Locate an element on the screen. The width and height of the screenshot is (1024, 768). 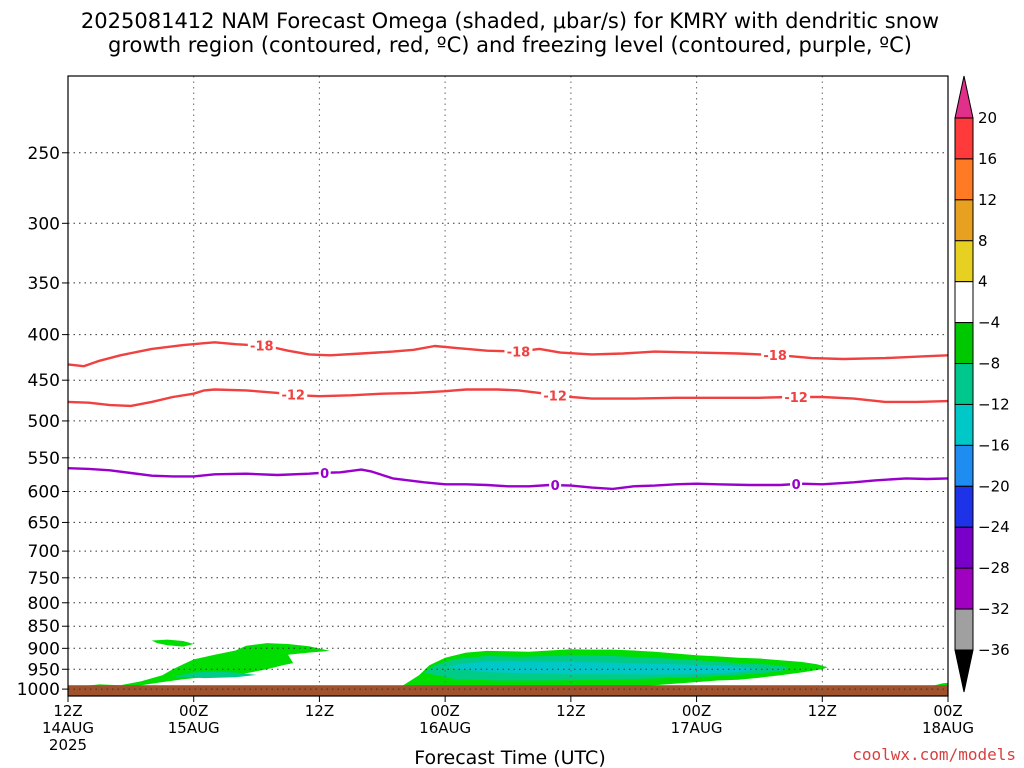
contour-label-0-2: 0 is located at coordinates (796, 485).